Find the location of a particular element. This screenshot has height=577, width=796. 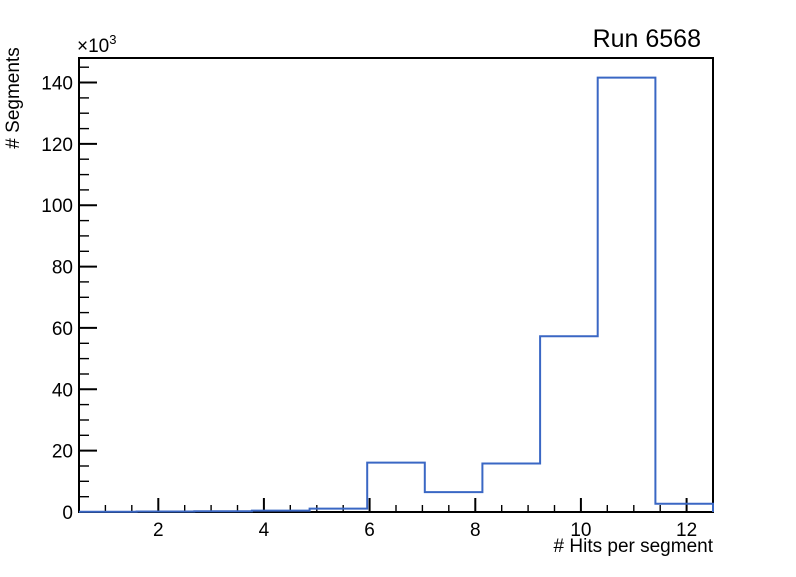

y-axis-ticks is located at coordinates (88, 289).